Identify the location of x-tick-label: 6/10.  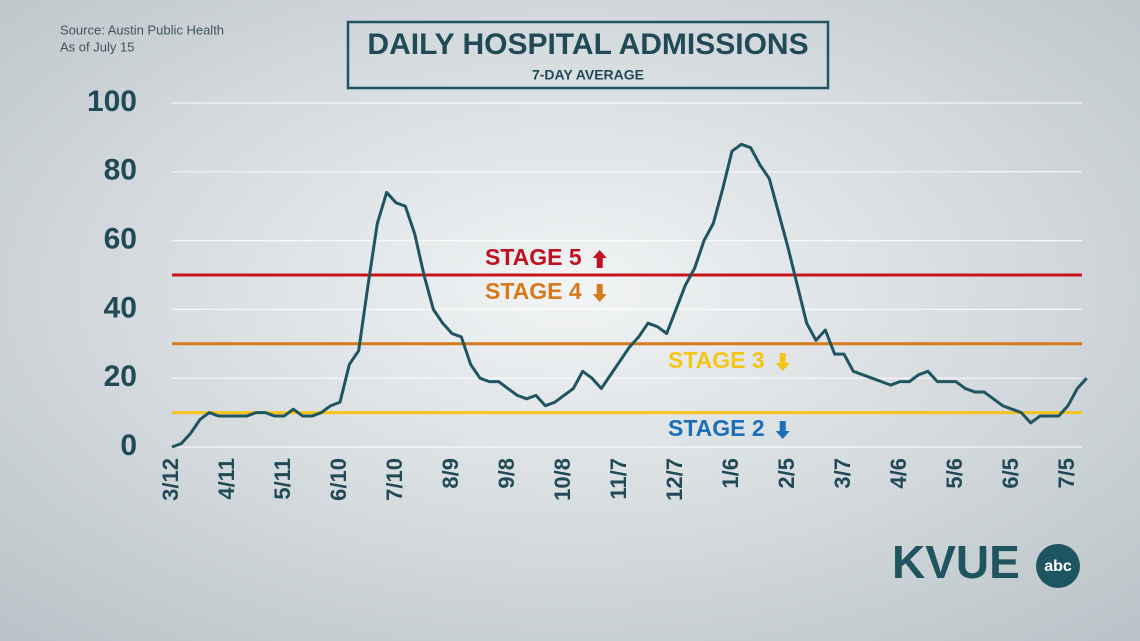
(338, 479).